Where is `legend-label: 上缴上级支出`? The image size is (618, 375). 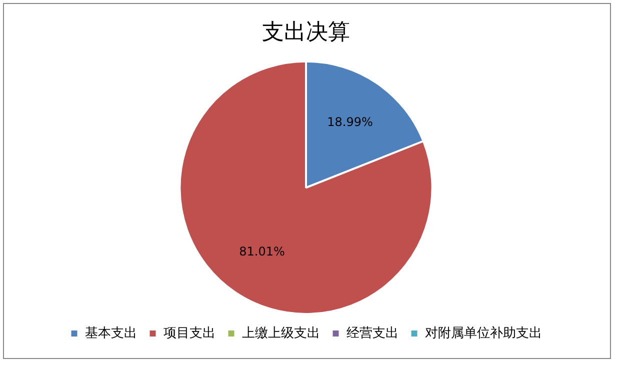
legend-label: 上缴上级支出 is located at coordinates (281, 333).